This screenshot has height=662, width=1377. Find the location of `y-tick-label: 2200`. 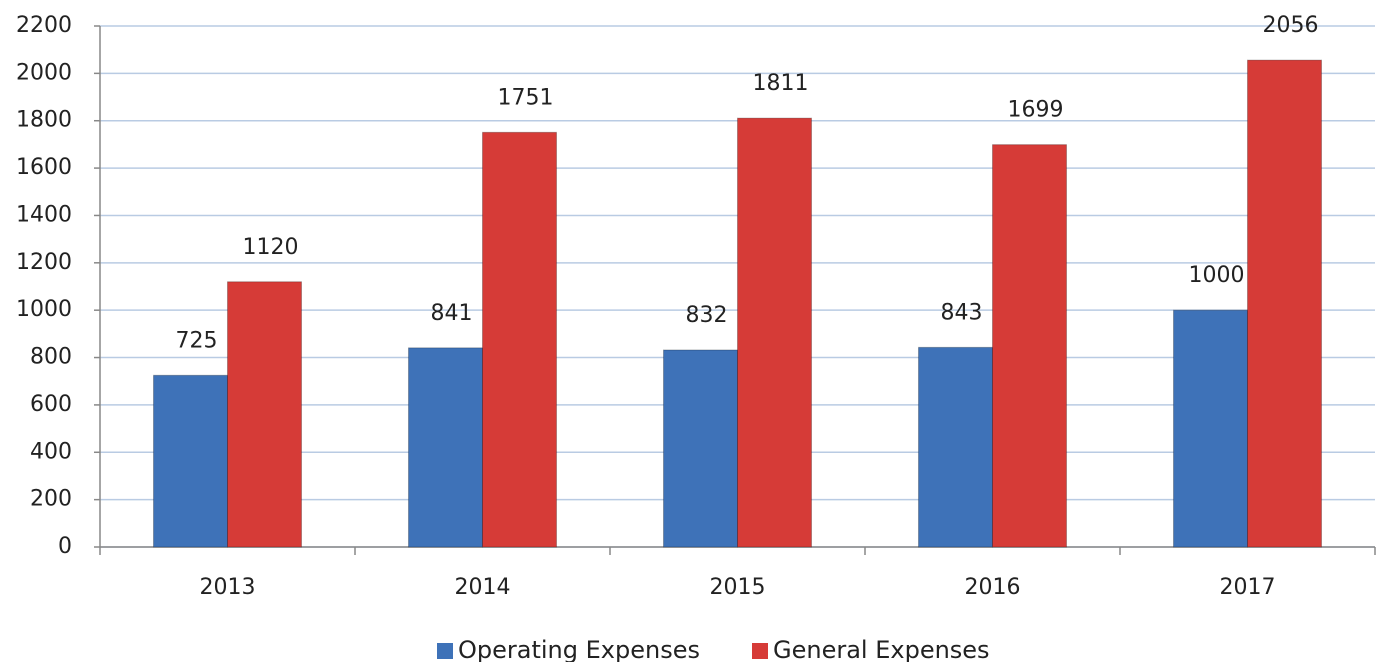

y-tick-label: 2200 is located at coordinates (44, 25).